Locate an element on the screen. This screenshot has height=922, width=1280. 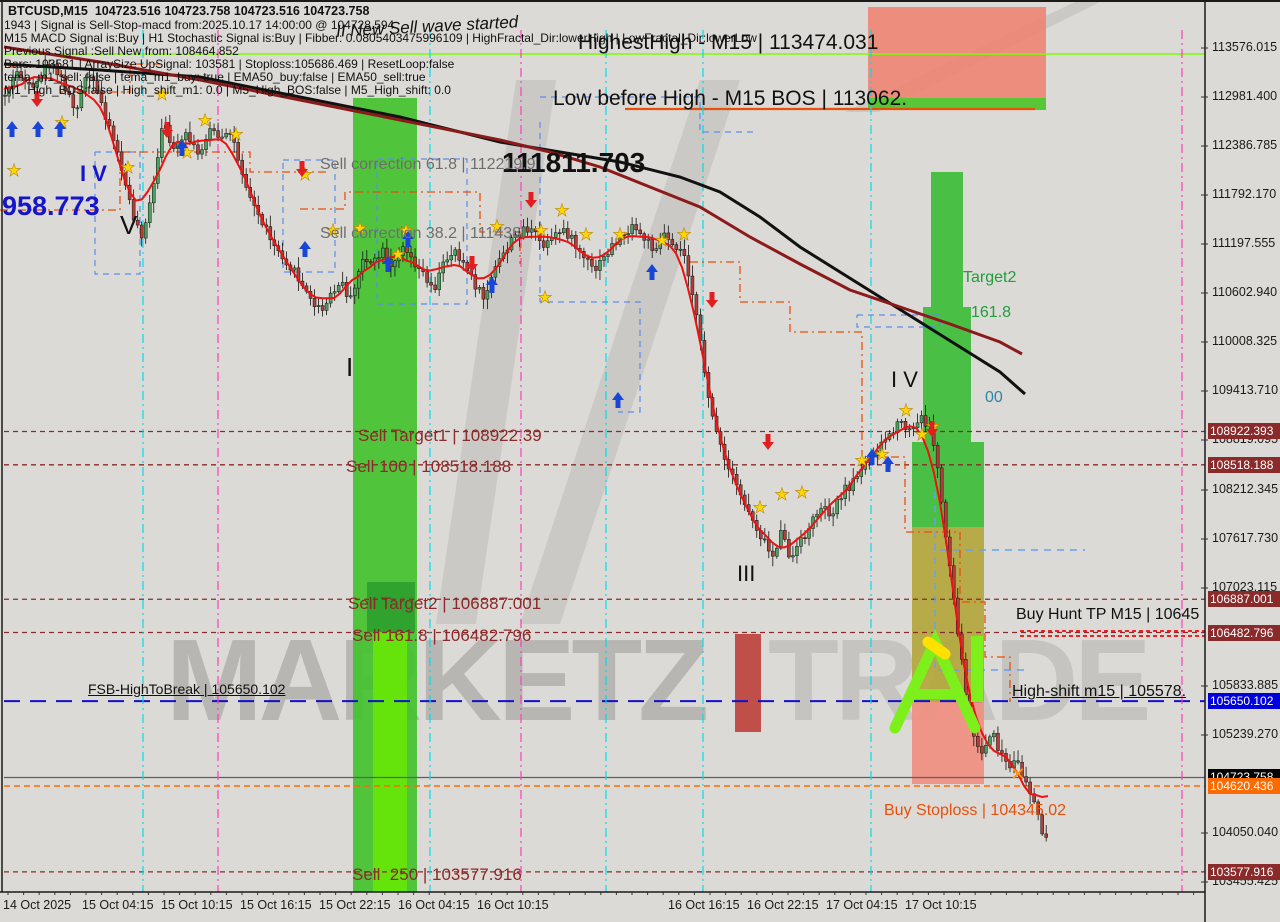
a-pattern-cap is located at coordinates (936, 648).